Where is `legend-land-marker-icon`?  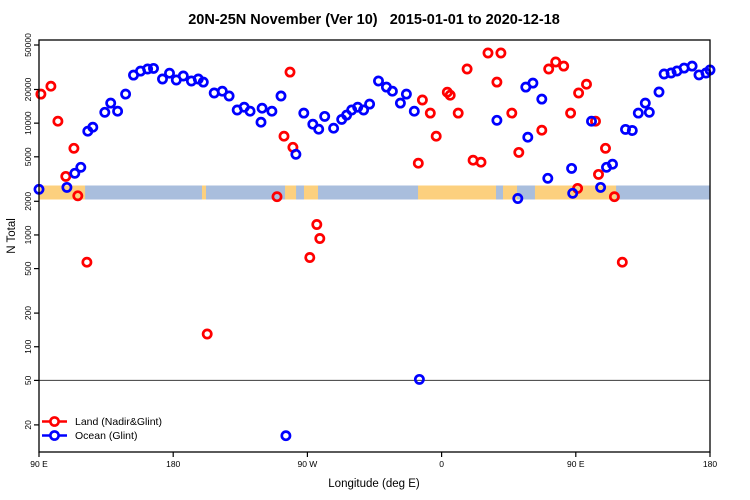 legend-land-marker-icon is located at coordinates (54, 421).